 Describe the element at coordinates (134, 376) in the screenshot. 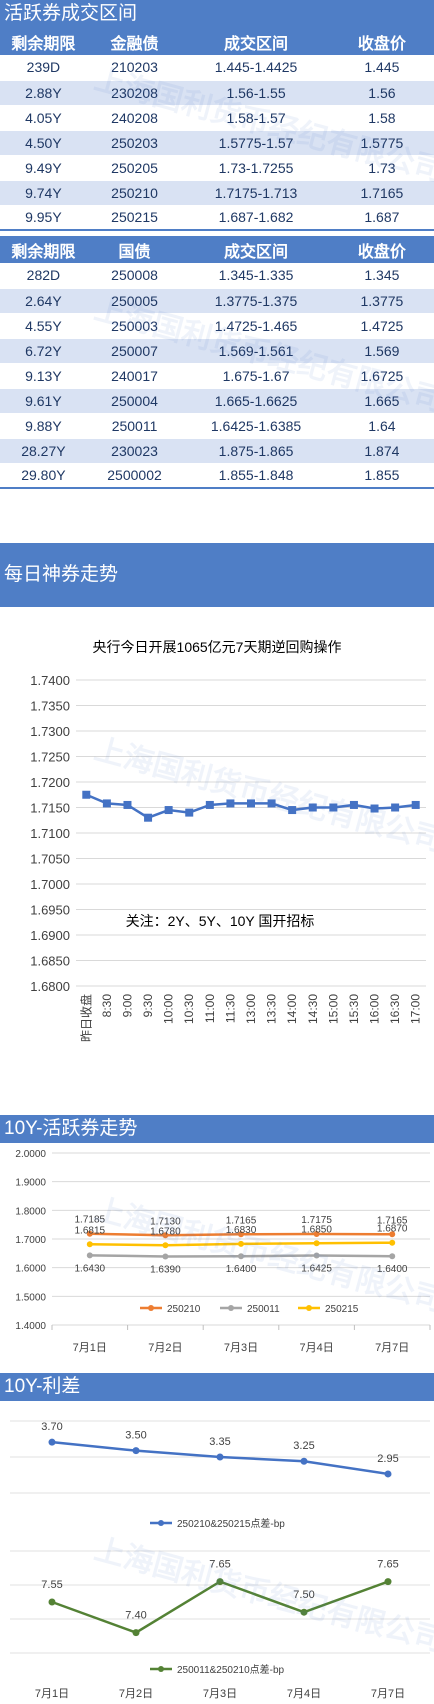

I see `cell-bond-code: 240017` at that location.